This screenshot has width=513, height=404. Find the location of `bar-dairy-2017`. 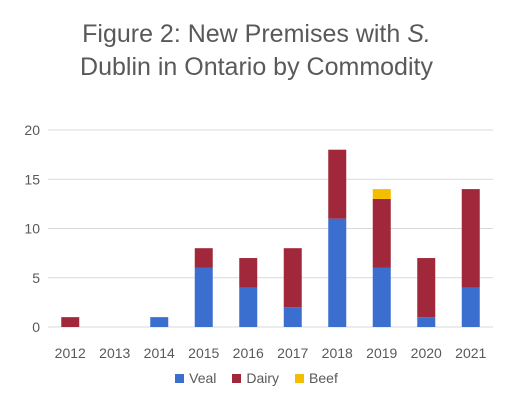

bar-dairy-2017 is located at coordinates (292, 278).